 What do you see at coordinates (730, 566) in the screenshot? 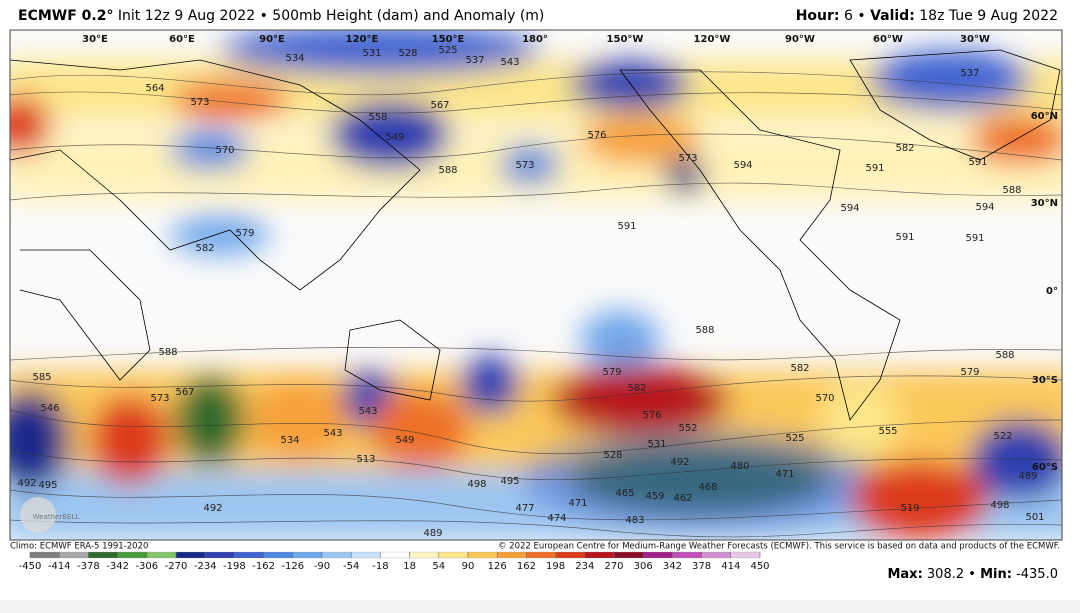
I see `colorbar-tick-label: 414` at bounding box center [730, 566].